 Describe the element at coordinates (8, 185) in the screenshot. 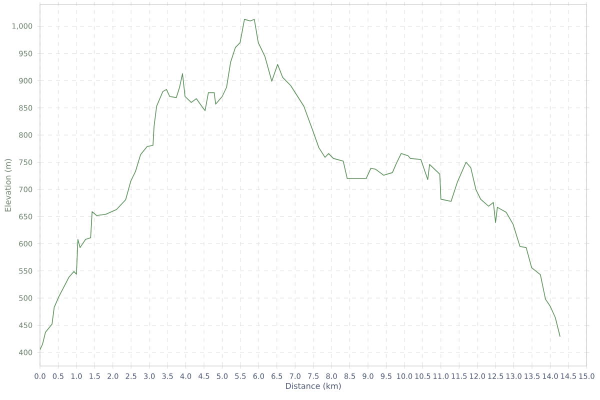

I see `y-axis-title: Elevation (m)` at that location.